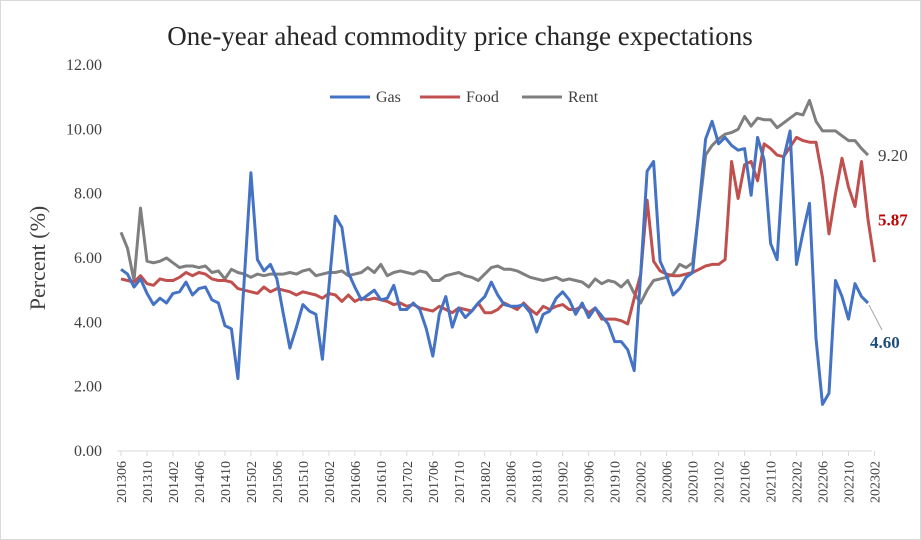  Describe the element at coordinates (408, 482) in the screenshot. I see `x-tick-label: 201702` at that location.